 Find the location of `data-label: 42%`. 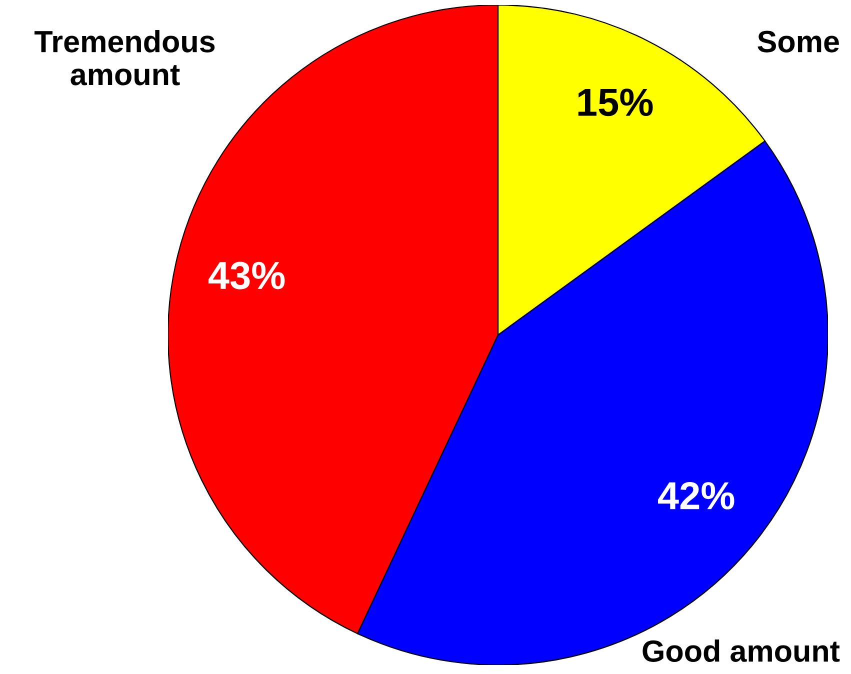

data-label: 42% is located at coordinates (696, 496).